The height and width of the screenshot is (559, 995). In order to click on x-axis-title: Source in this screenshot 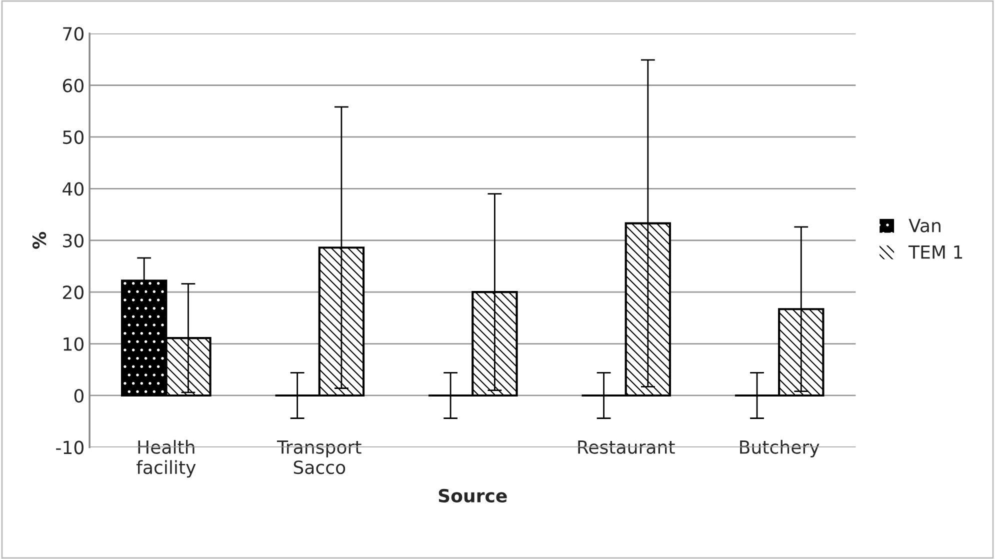, I will do `click(472, 495)`.